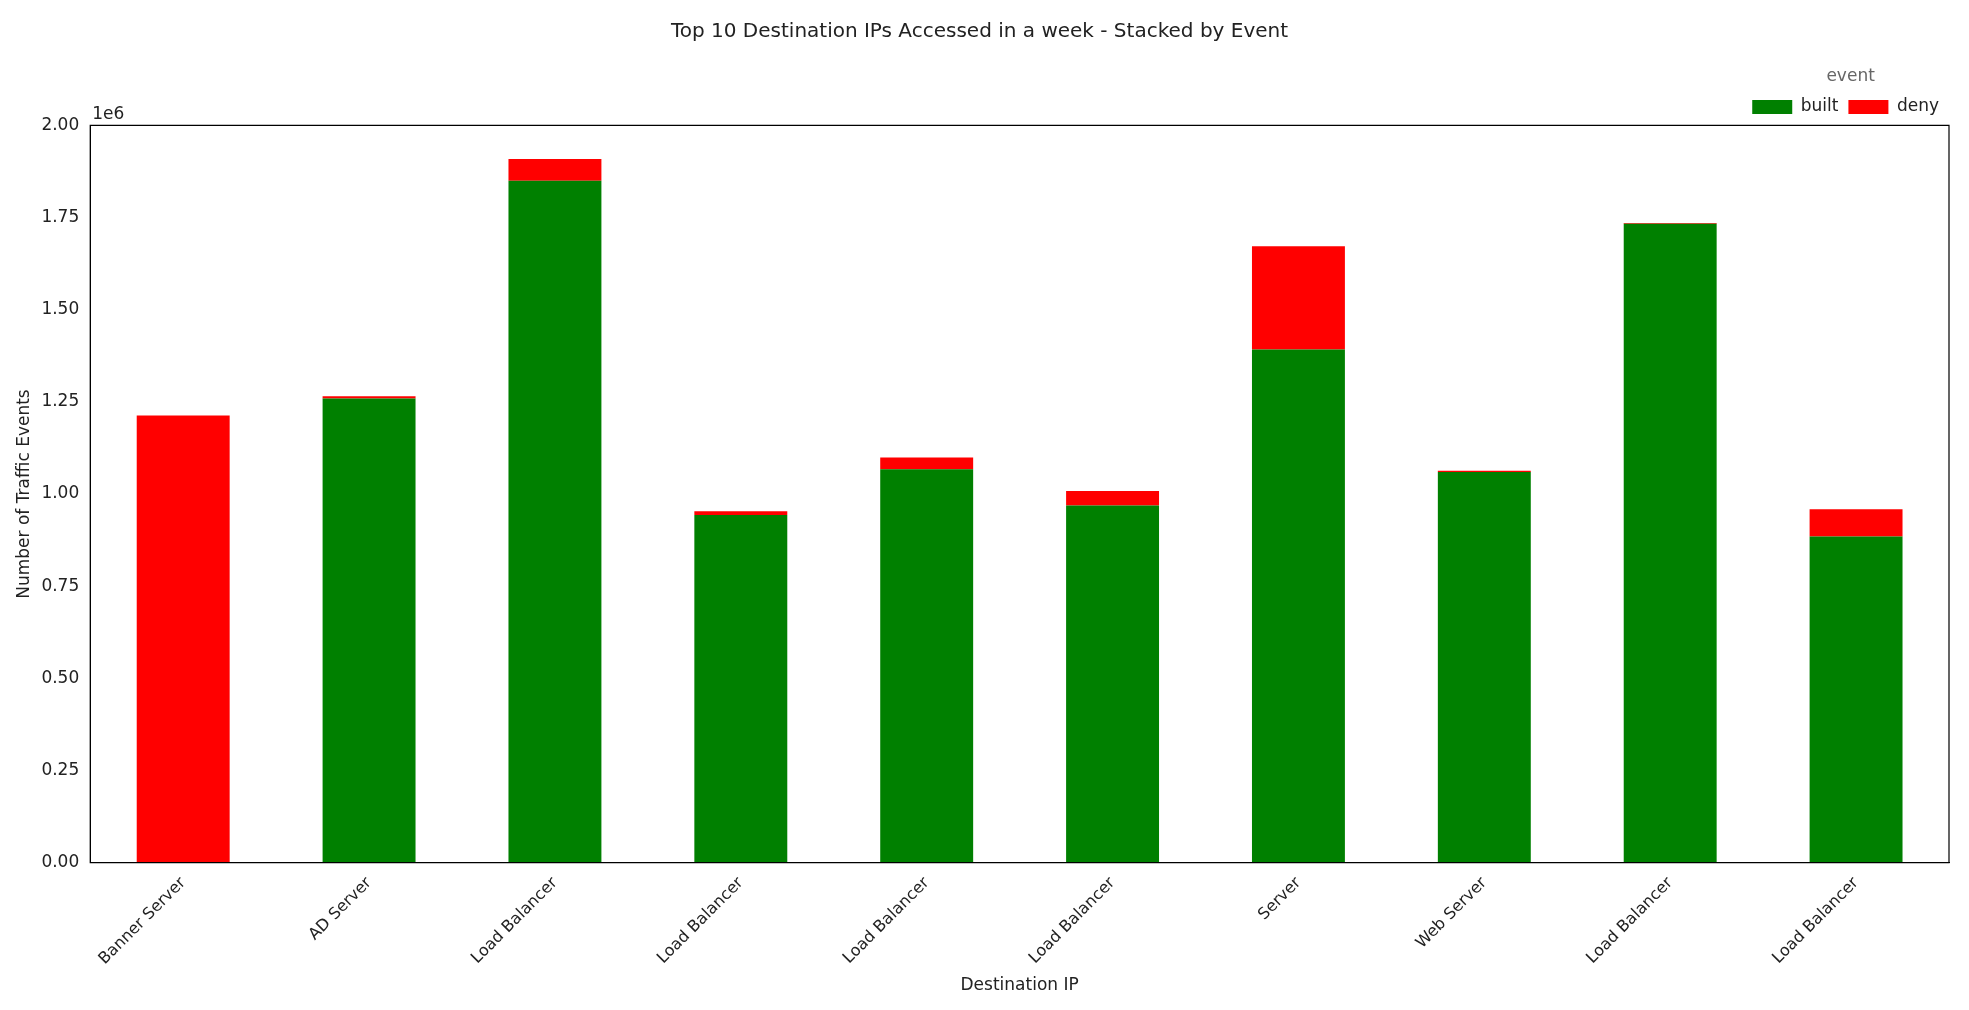 The height and width of the screenshot is (1010, 1969). What do you see at coordinates (979, 30) in the screenshot?
I see `chart-title: Top 10 Destination IPs Accessed in a week - Stacked by Event` at bounding box center [979, 30].